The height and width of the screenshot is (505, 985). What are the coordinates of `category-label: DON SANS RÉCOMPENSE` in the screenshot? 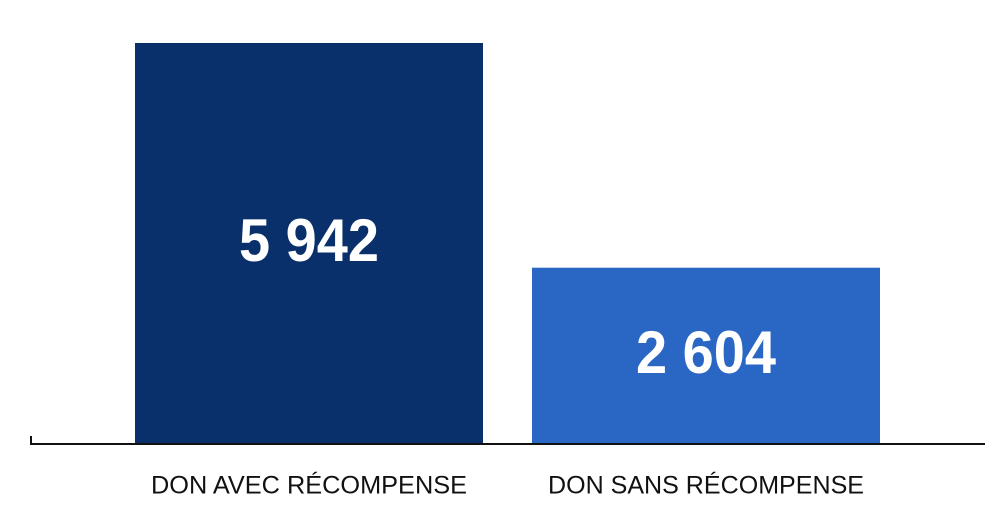 It's located at (706, 485).